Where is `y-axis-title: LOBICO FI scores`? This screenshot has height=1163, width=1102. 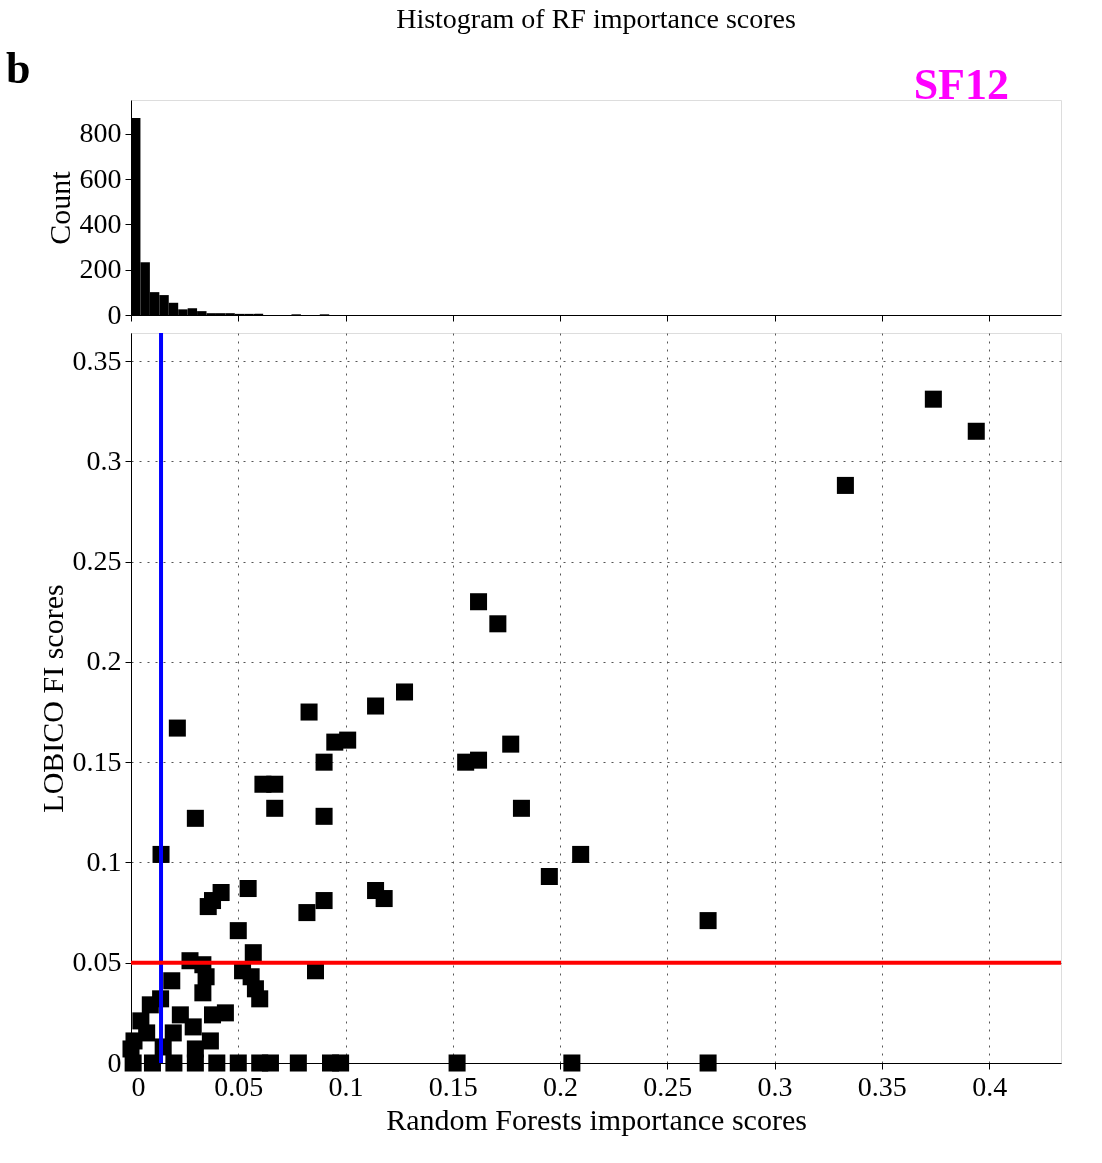 y-axis-title: LOBICO FI scores is located at coordinates (52, 698).